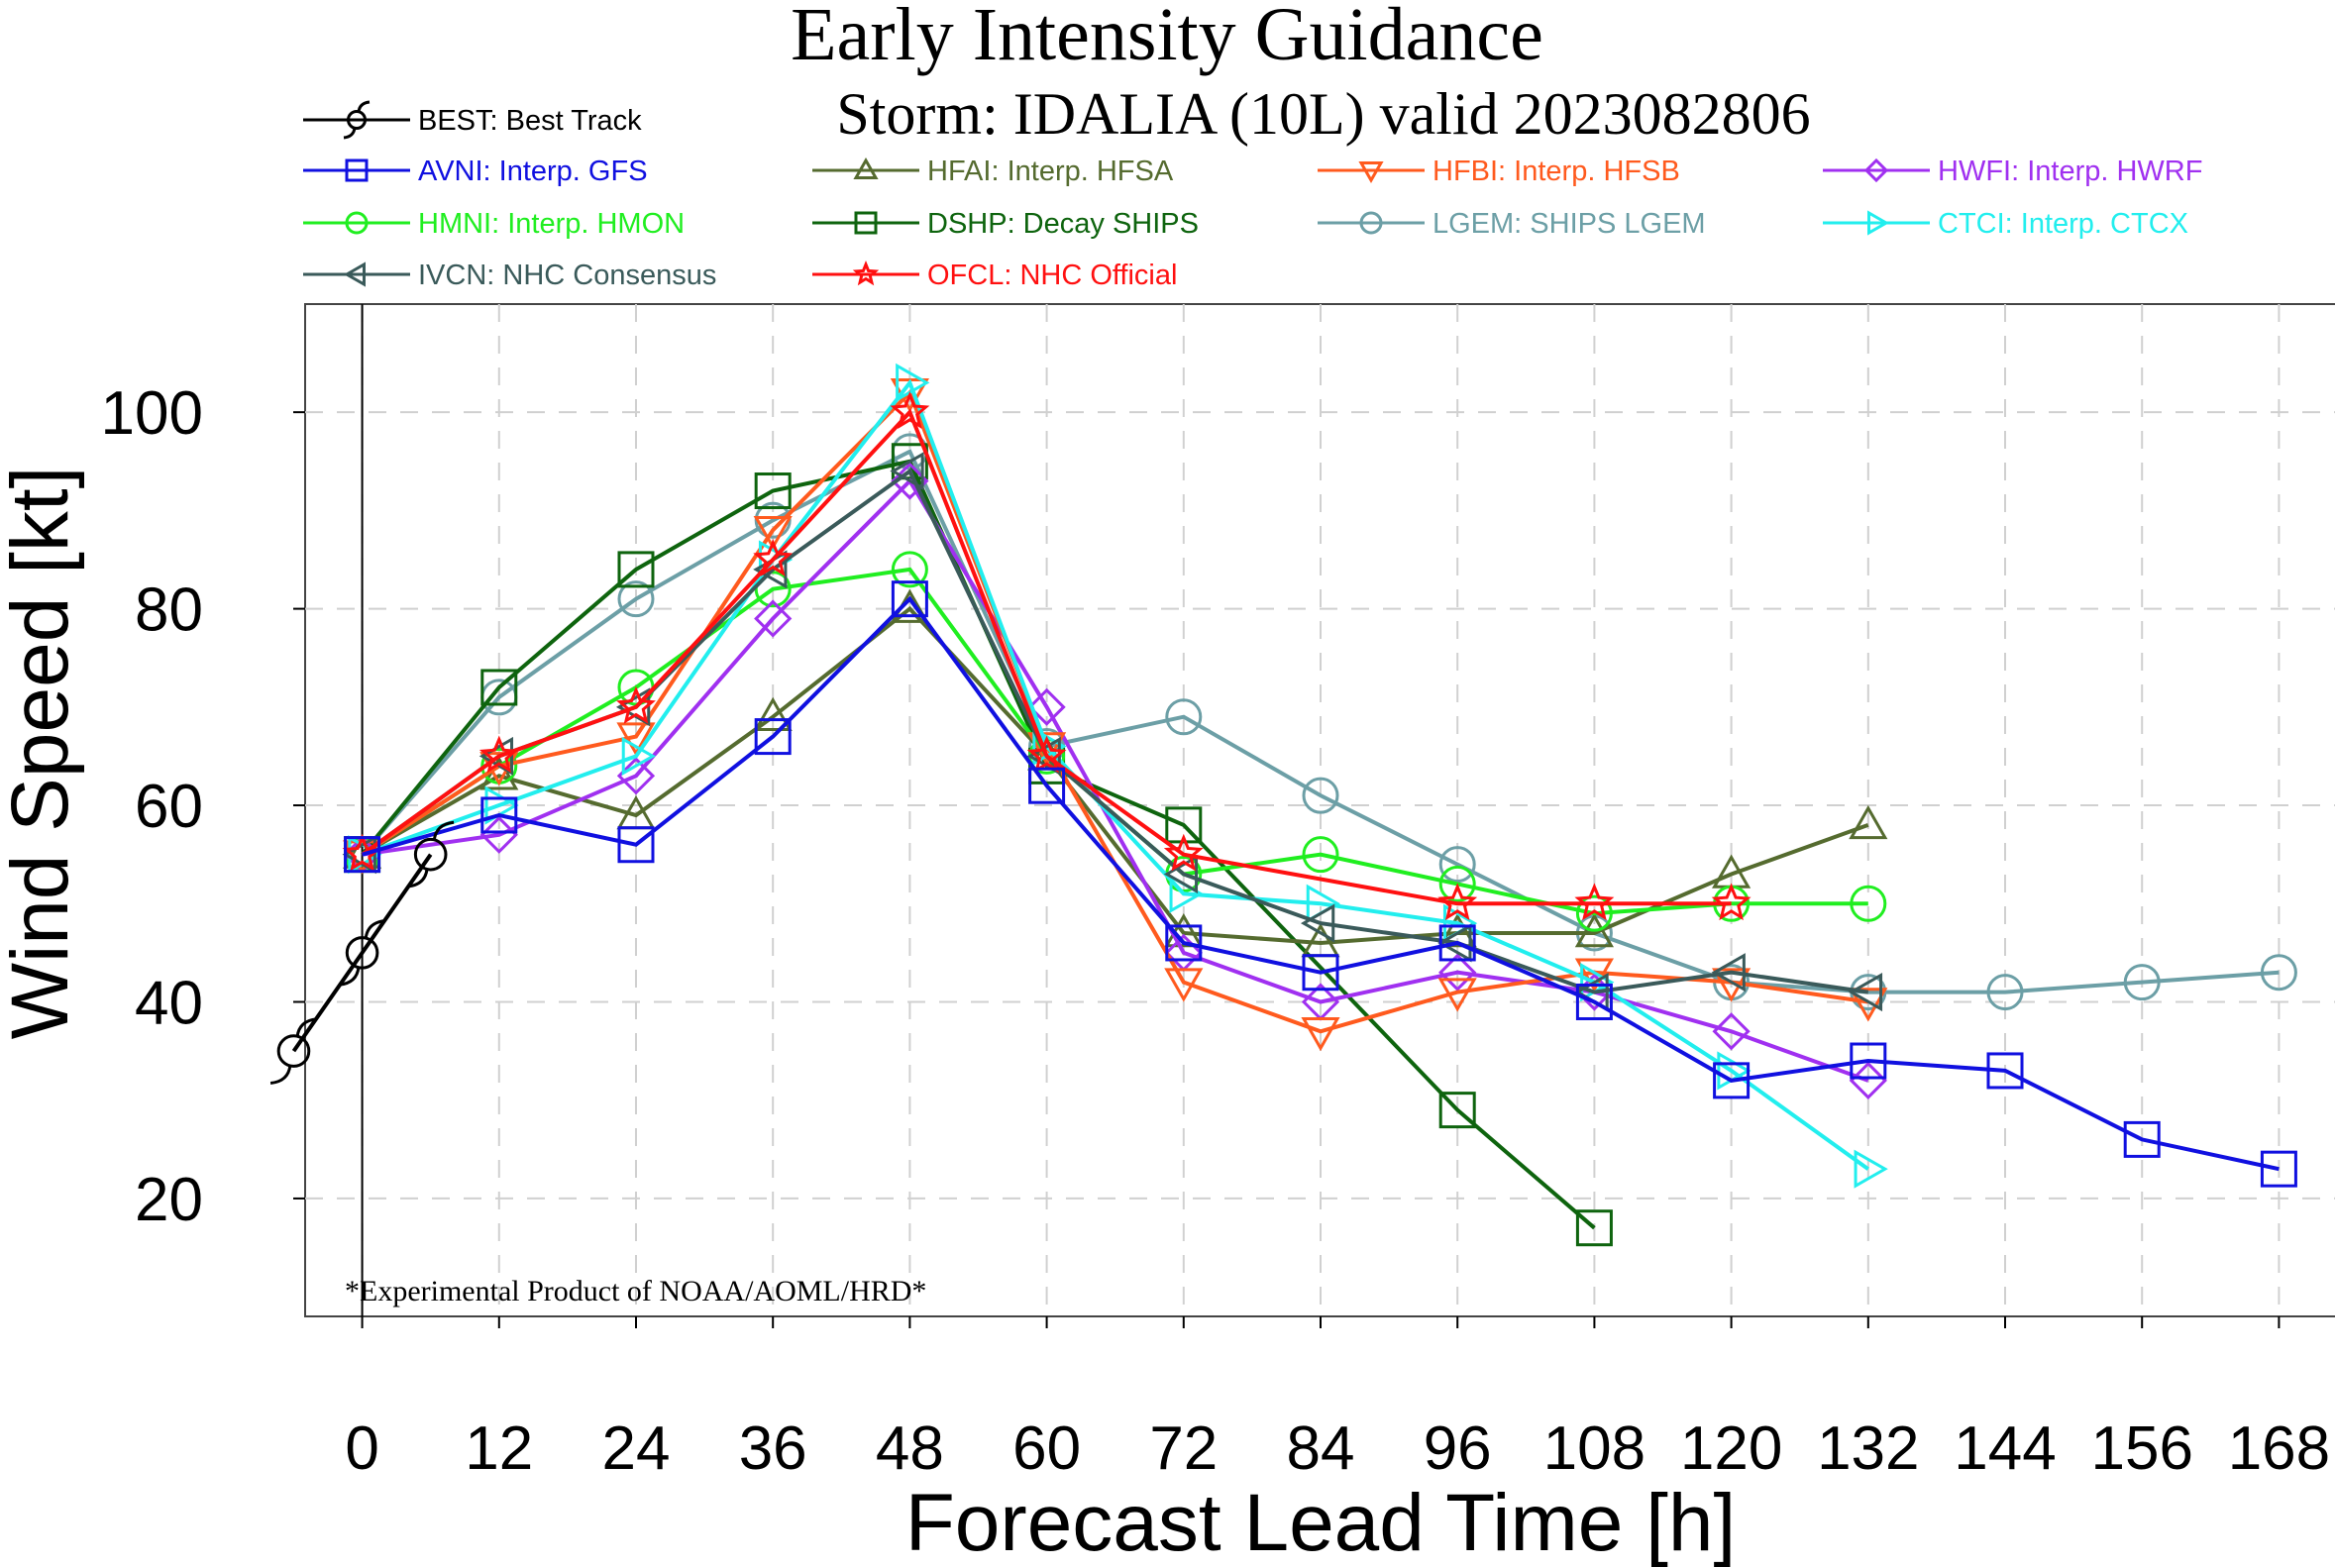 This screenshot has width=2335, height=1568. I want to click on legend-item-best: BEST: Best Track, so click(473, 120).